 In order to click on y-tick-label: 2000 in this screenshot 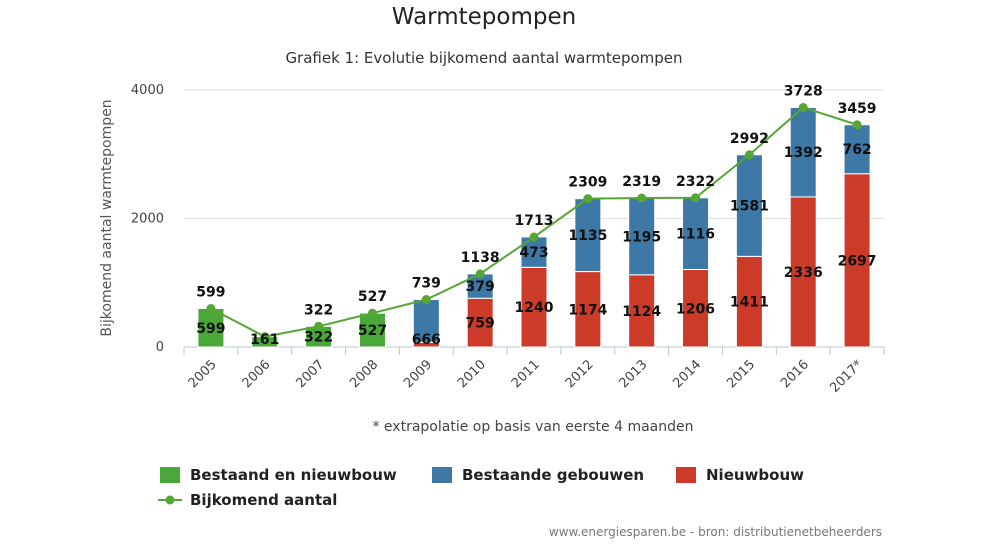, I will do `click(147, 219)`.